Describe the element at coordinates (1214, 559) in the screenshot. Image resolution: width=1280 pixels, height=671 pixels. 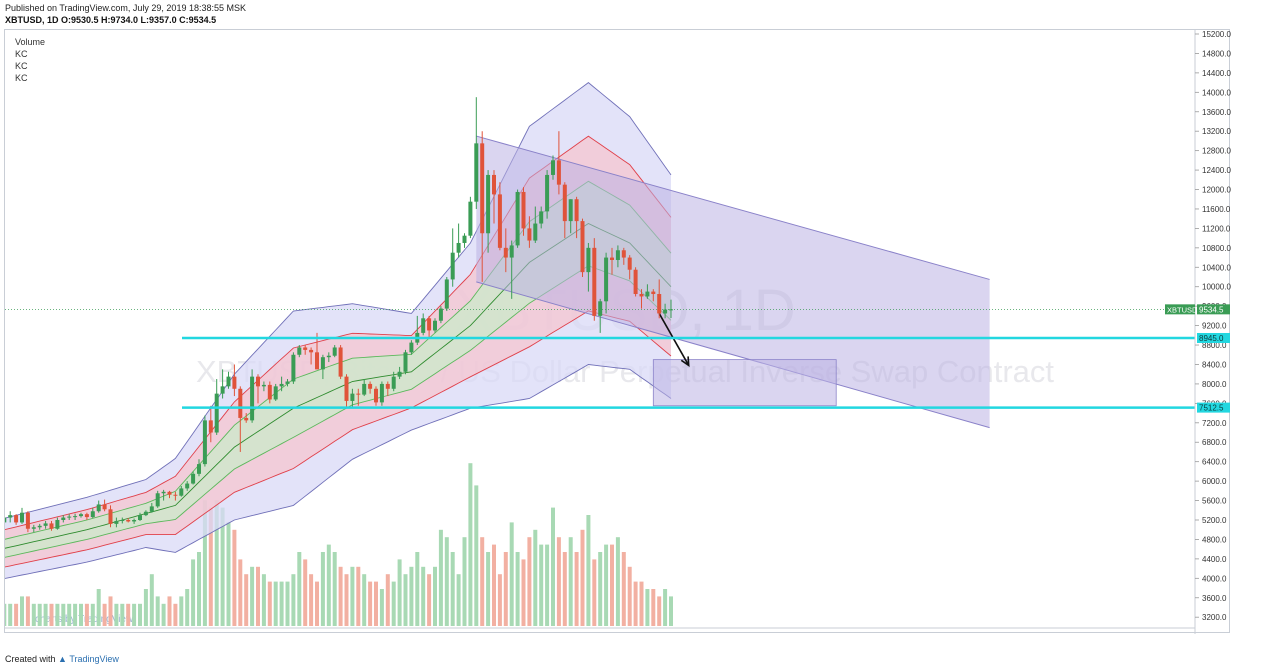
I see `y-tick-label: 4400.0` at that location.